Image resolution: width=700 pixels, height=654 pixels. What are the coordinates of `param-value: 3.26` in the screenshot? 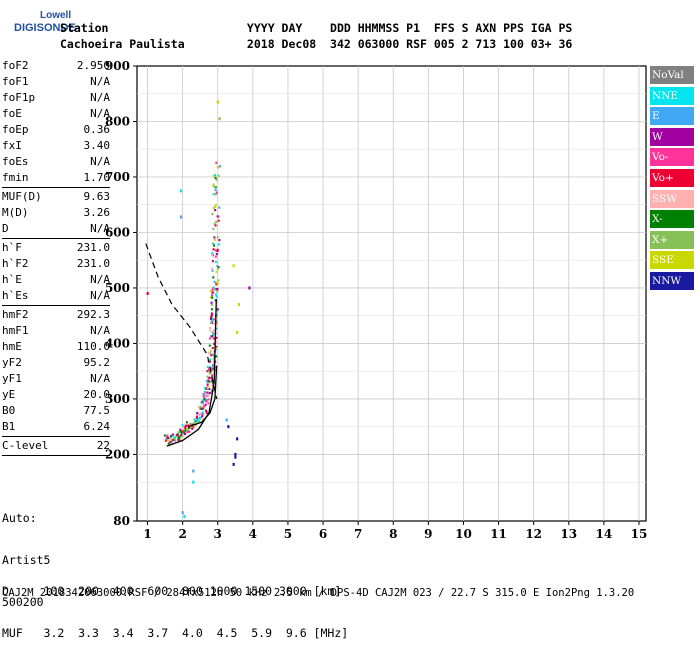 It's located at (97, 212).